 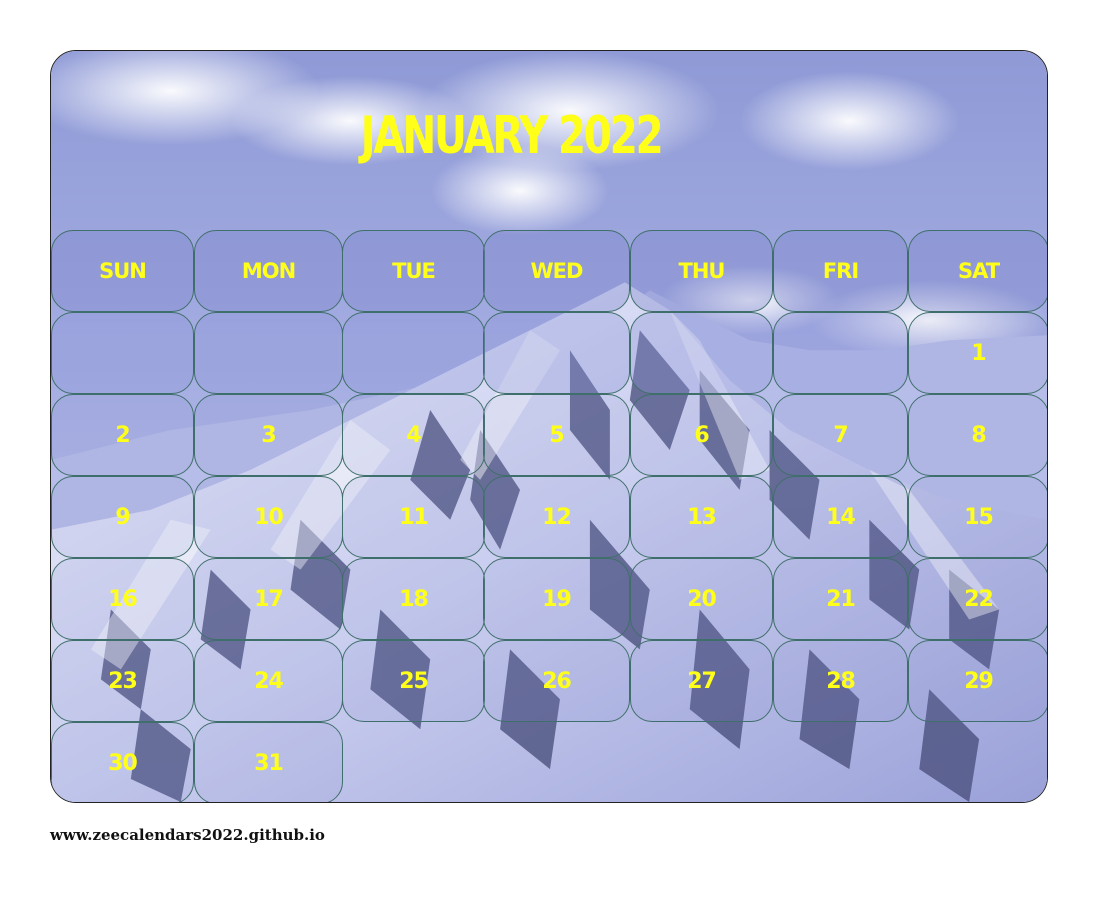 What do you see at coordinates (556, 517) in the screenshot?
I see `day-cell-12: 12` at bounding box center [556, 517].